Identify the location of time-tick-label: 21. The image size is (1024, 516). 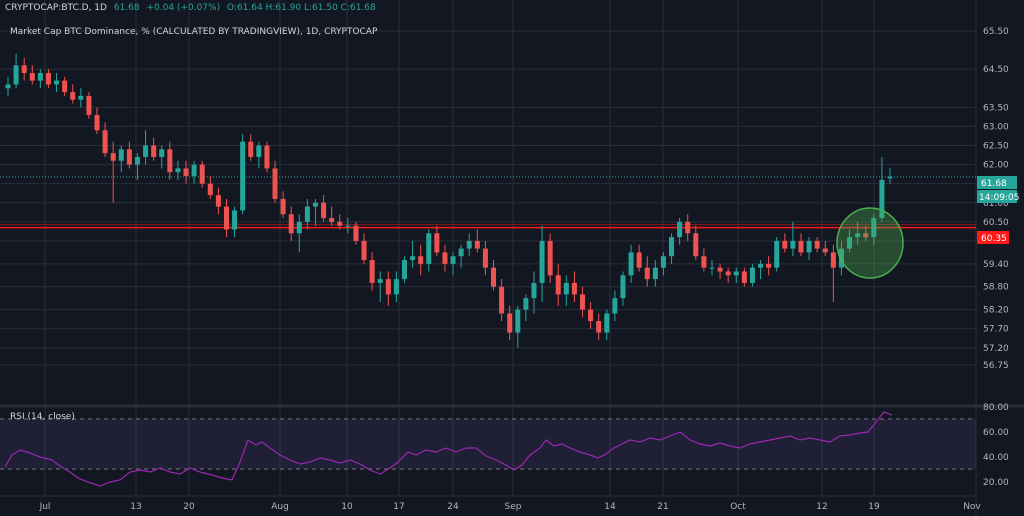
(662, 507).